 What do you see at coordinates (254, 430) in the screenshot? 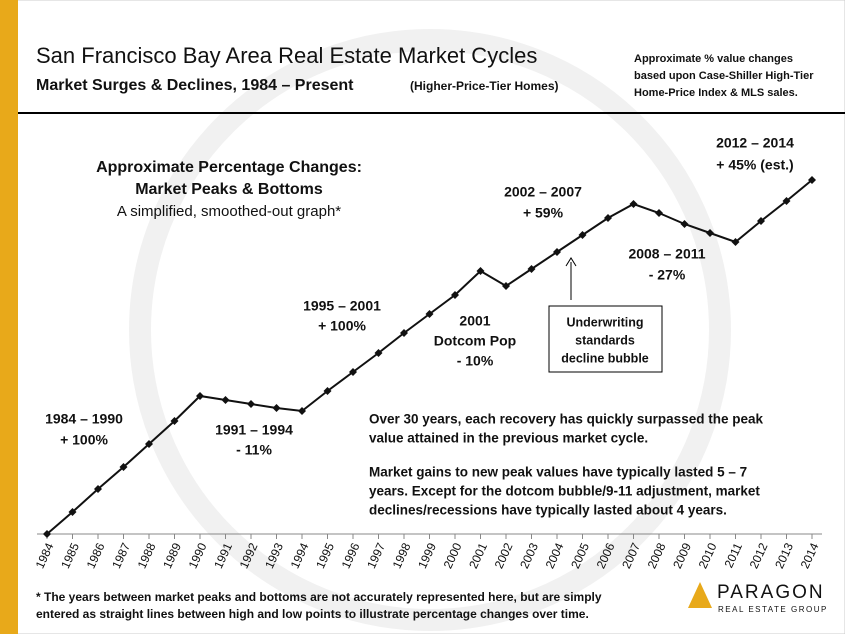
I see `annotation: 1991 – 1994` at bounding box center [254, 430].